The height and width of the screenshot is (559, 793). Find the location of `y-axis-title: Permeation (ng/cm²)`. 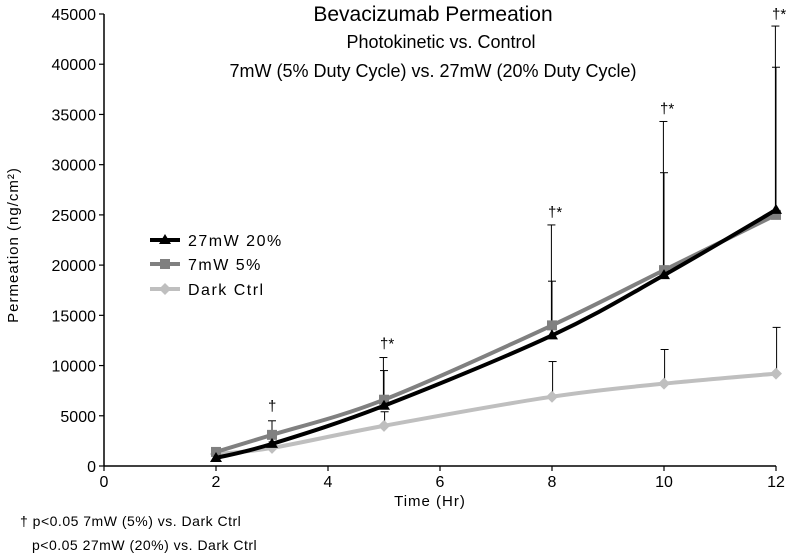

y-axis-title: Permeation (ng/cm²) is located at coordinates (13, 245).